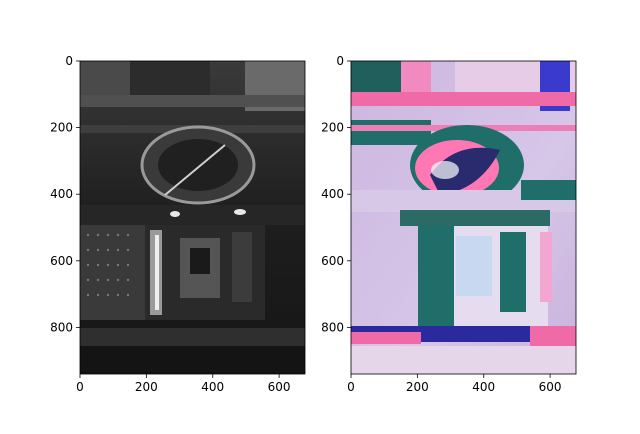 The image size is (640, 434). What do you see at coordinates (69, 61) in the screenshot?
I see `left-y-tick-label-0: 0` at bounding box center [69, 61].